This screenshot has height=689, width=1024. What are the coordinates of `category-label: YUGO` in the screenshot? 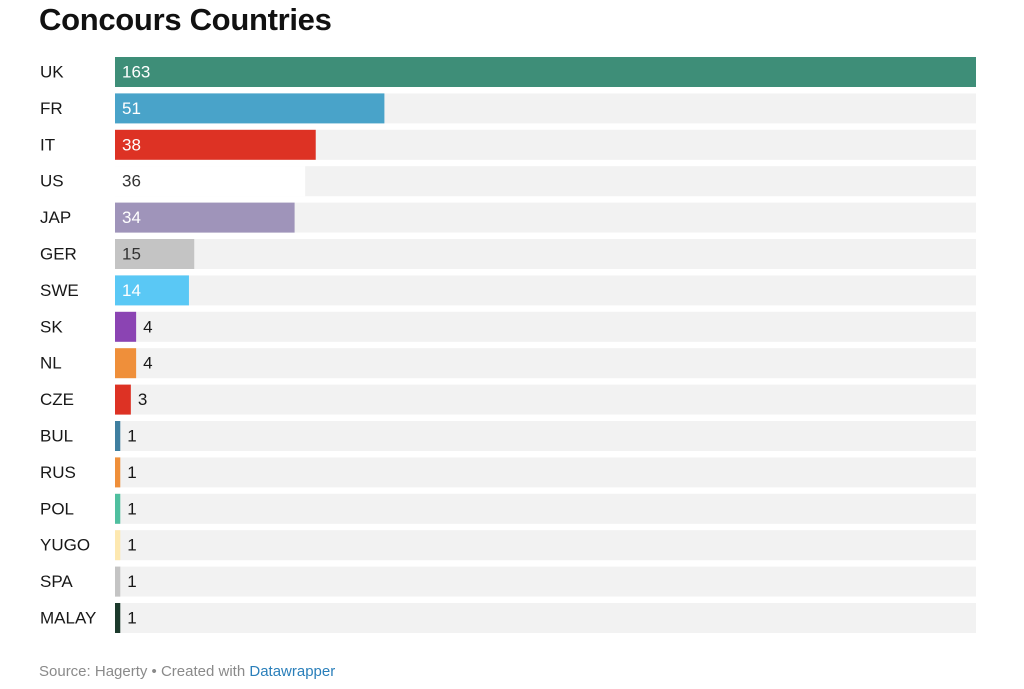 It's located at (65, 545).